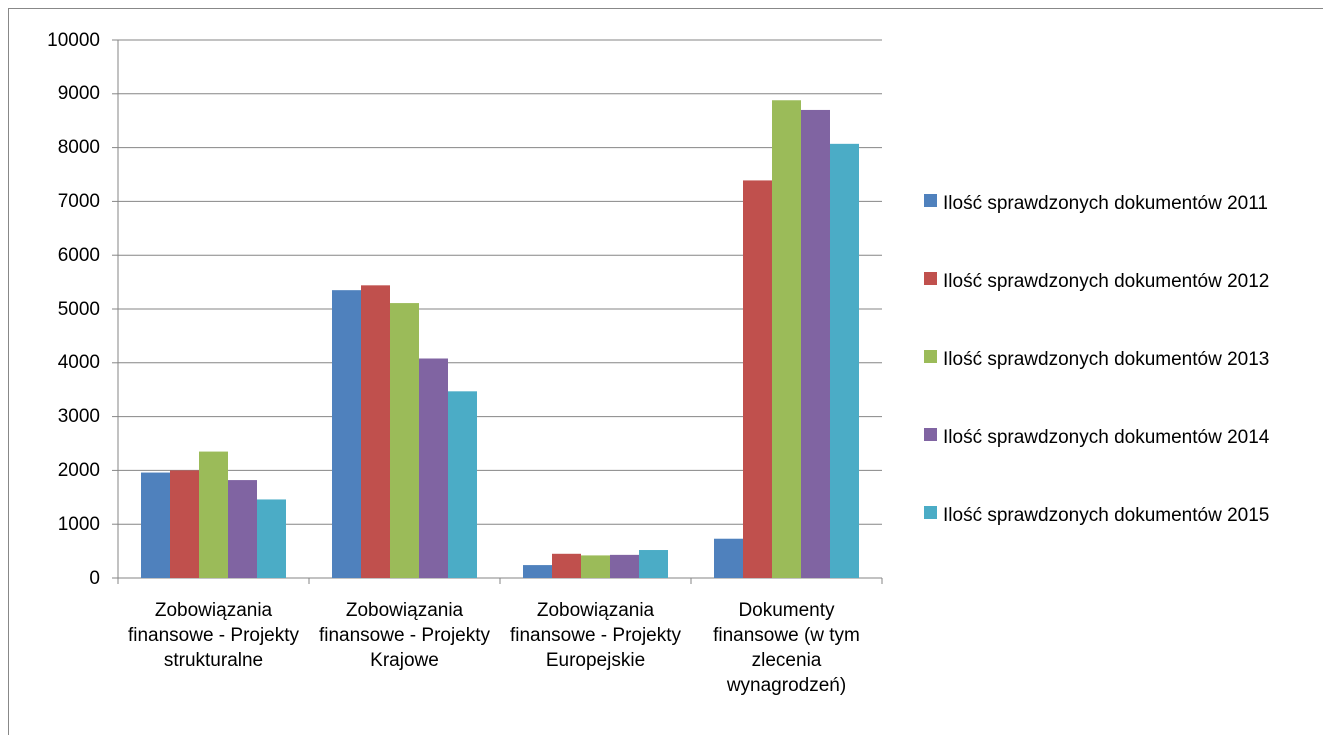 Image resolution: width=1323 pixels, height=735 pixels. I want to click on legend-label: Ilość sprawdzonych dokumentów 2013, so click(1106, 359).